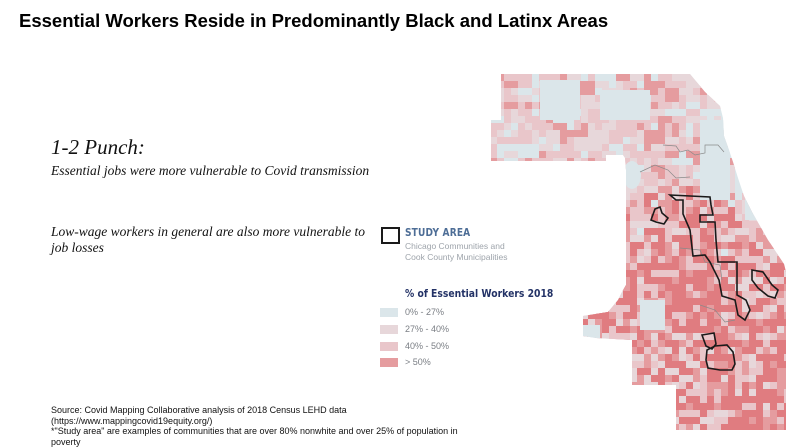 Image resolution: width=800 pixels, height=447 pixels. What do you see at coordinates (714, 282) in the screenshot?
I see `study-area-outlines` at bounding box center [714, 282].